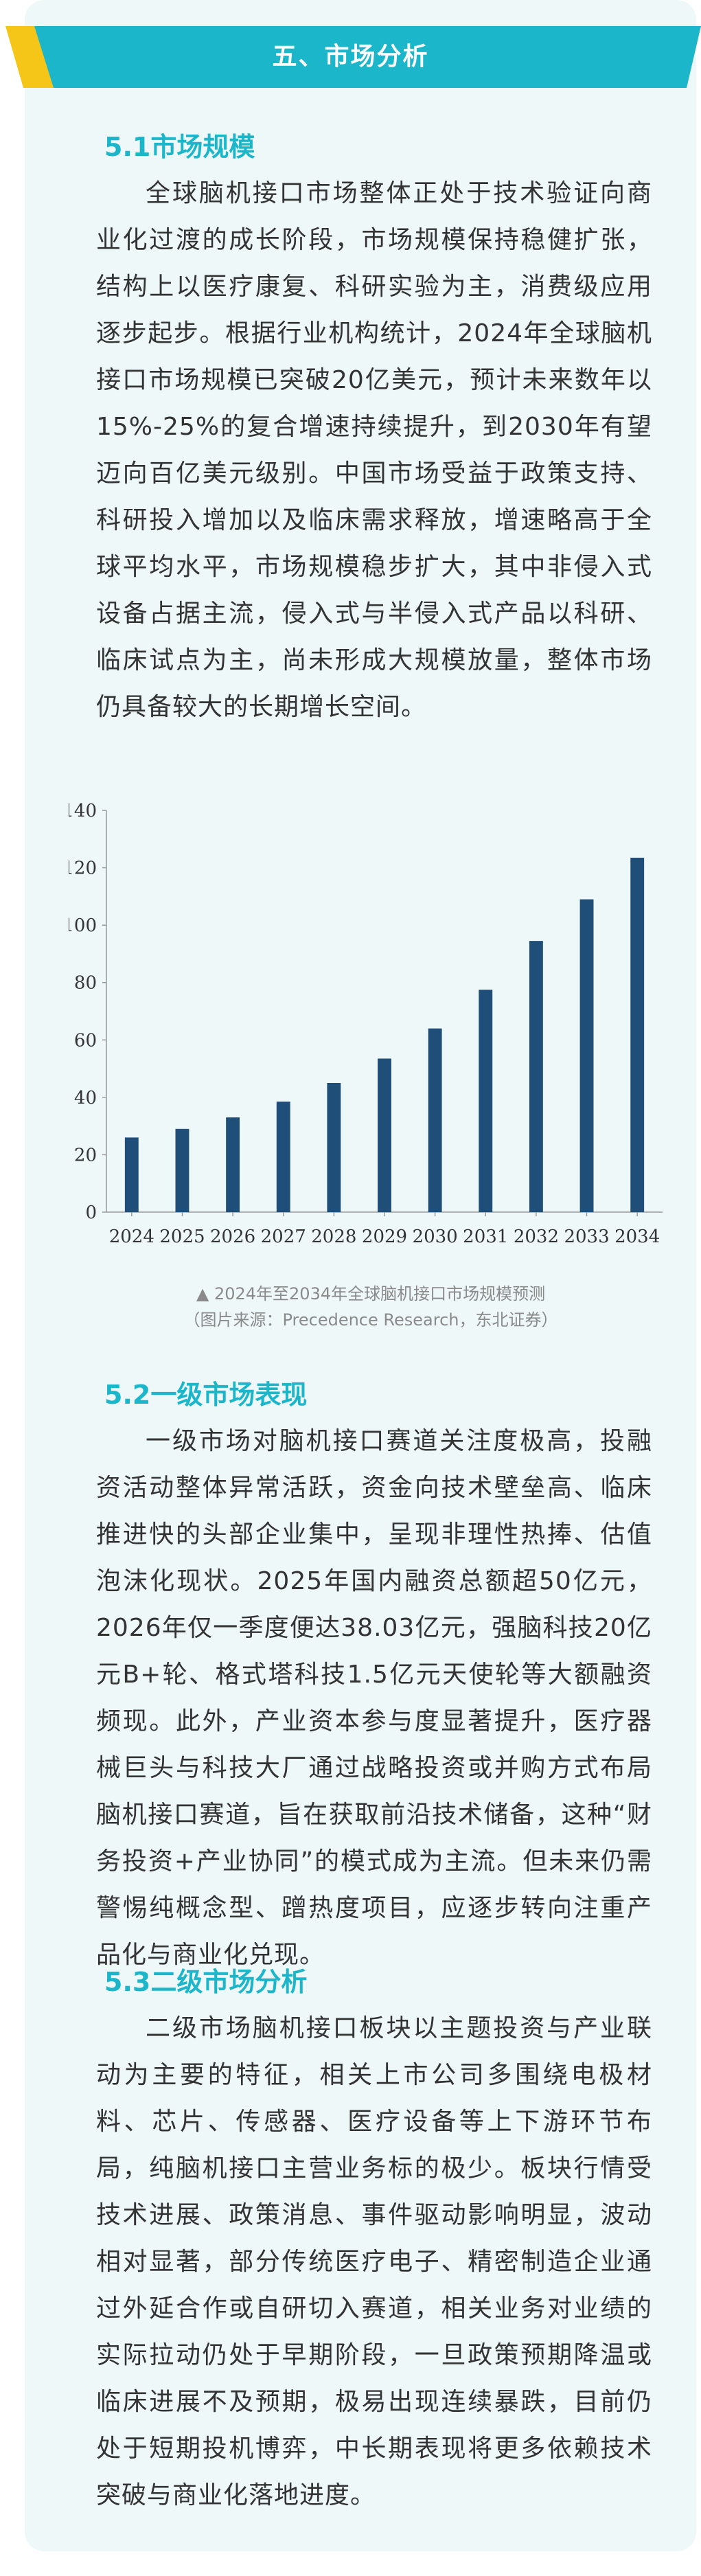 The height and width of the screenshot is (2576, 701). Describe the element at coordinates (131, 1237) in the screenshot. I see `x-tick-label: 2024` at that location.